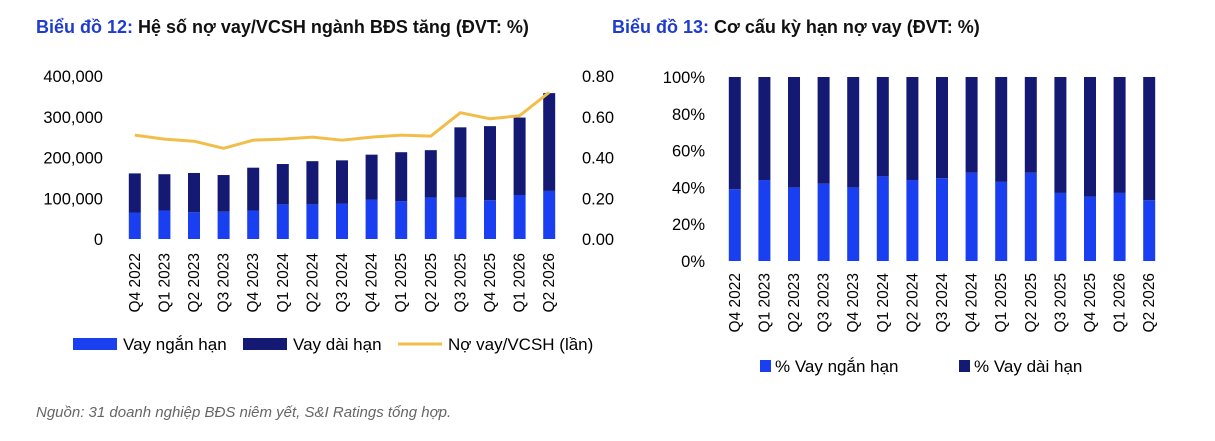 The image size is (1215, 441). What do you see at coordinates (972, 303) in the screenshot?
I see `x-tick-label: Q4 2024` at bounding box center [972, 303].